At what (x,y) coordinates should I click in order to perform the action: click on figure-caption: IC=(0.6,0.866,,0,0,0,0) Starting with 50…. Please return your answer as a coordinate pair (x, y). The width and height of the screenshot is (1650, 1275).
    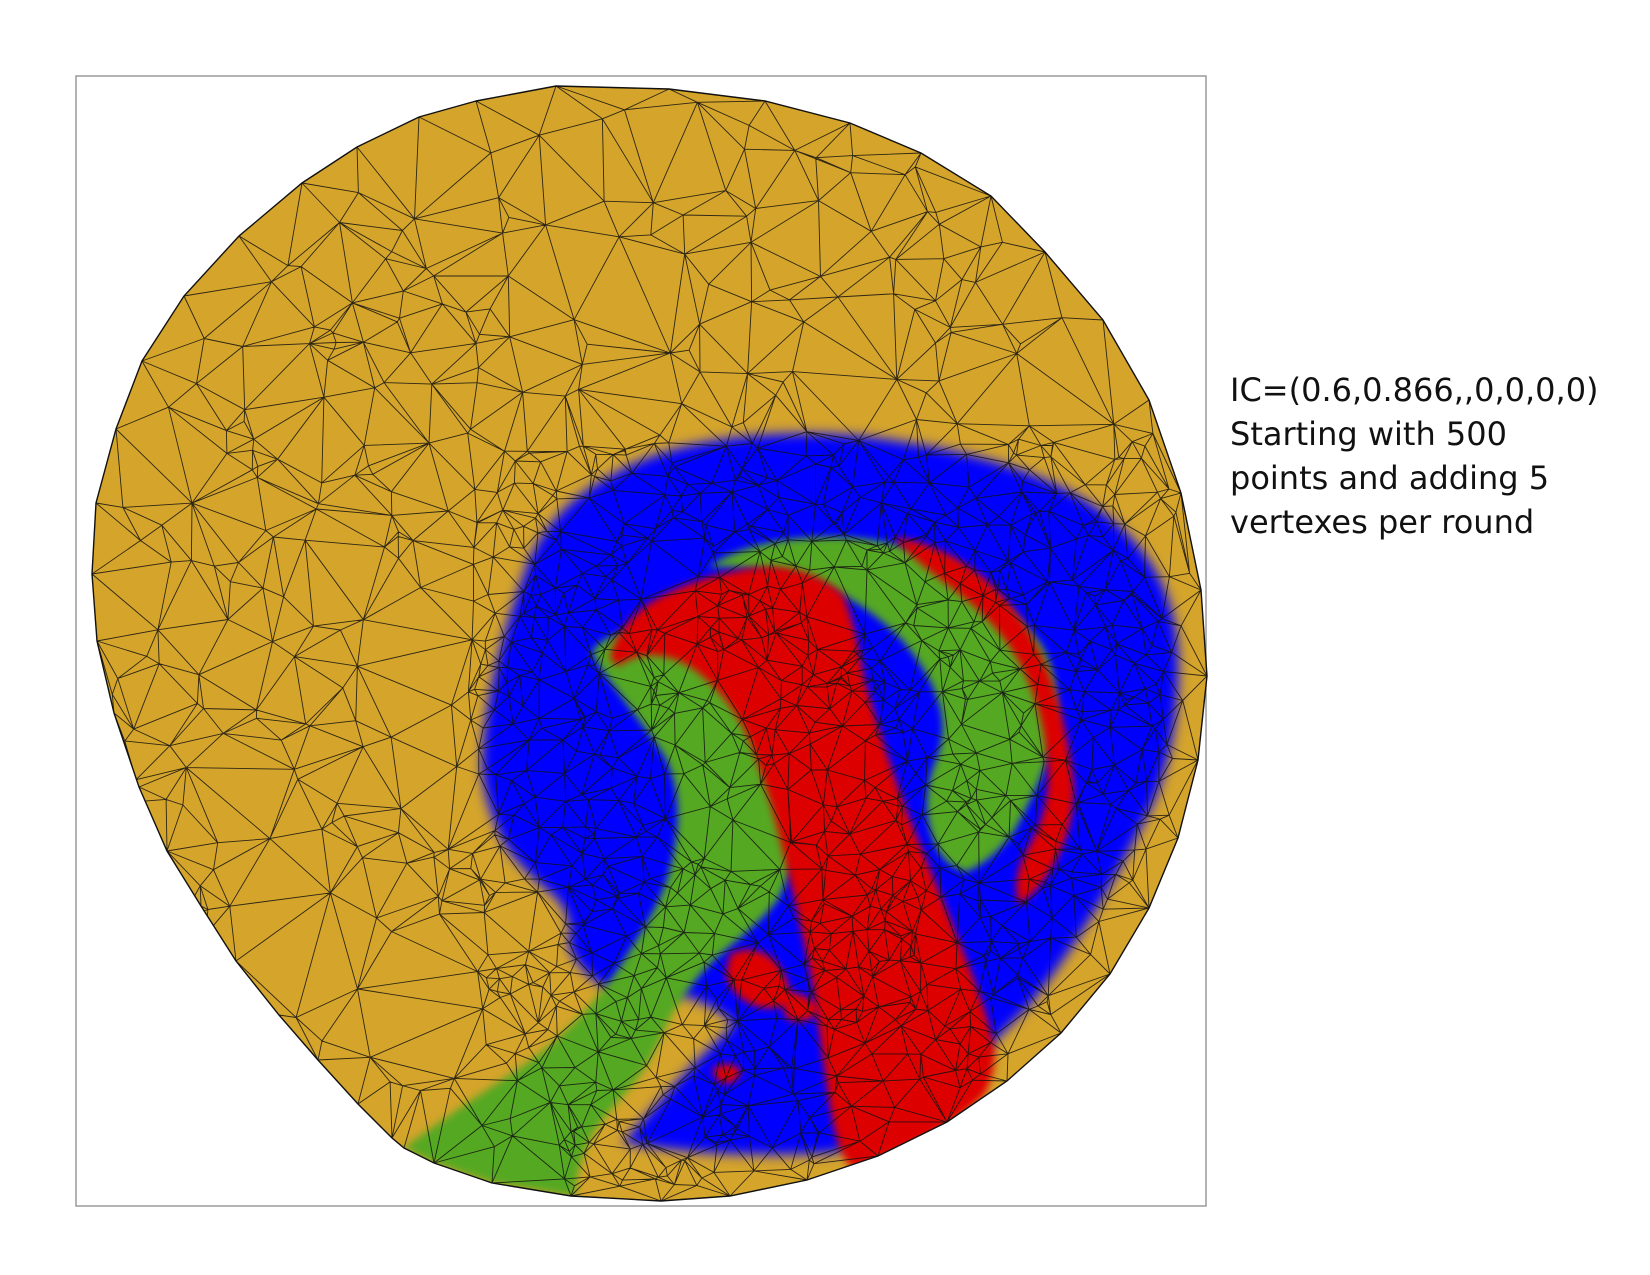
    Looking at the image, I should click on (1430, 456).